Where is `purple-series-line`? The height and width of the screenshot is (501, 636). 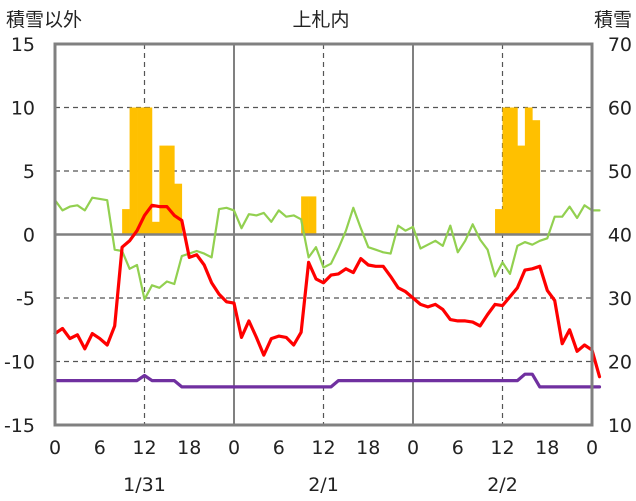
purple-series-line is located at coordinates (327, 380).